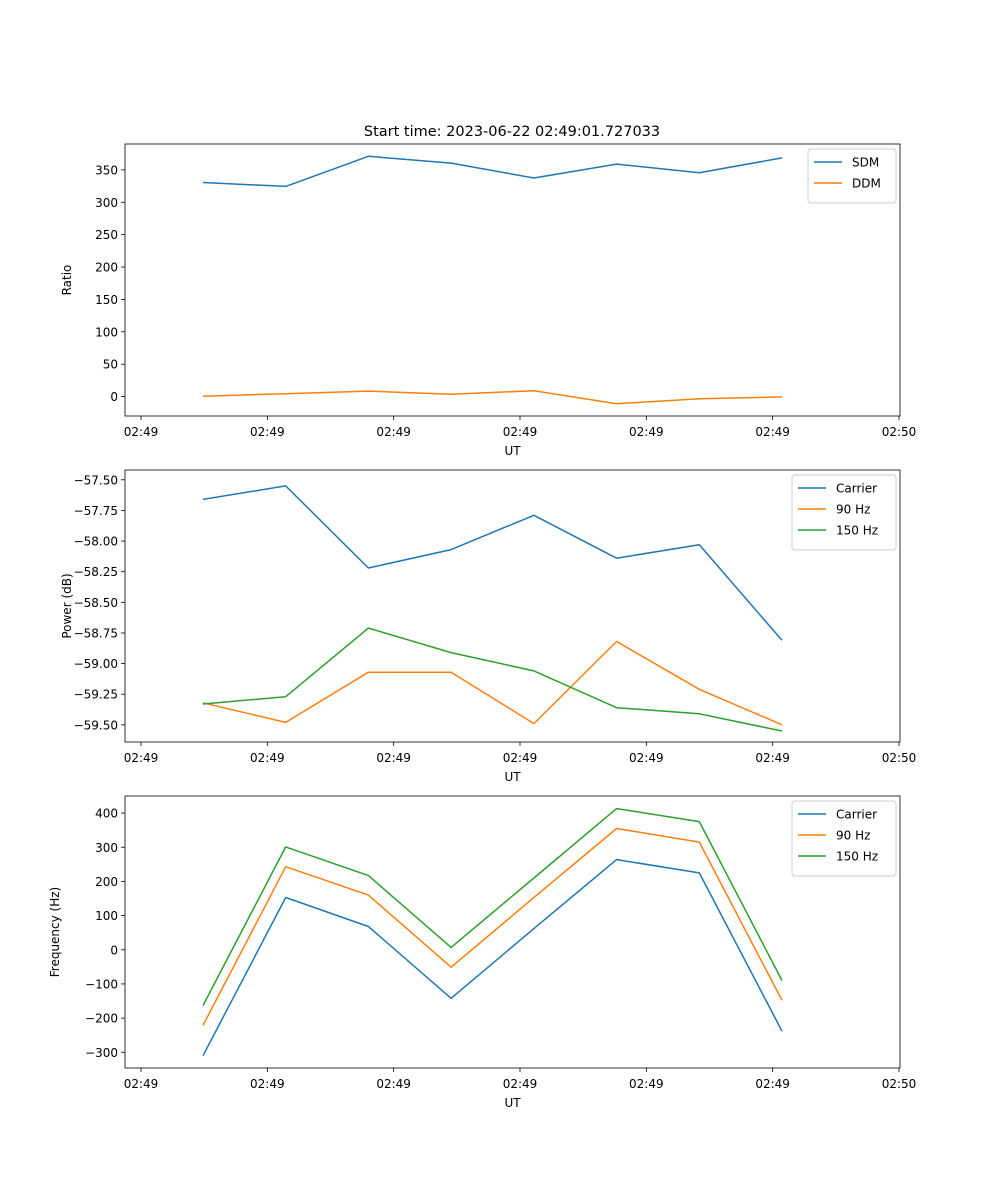 This screenshot has height=1200, width=1000. Describe the element at coordinates (96, 603) in the screenshot. I see `y-tick-label: −58.50` at that location.